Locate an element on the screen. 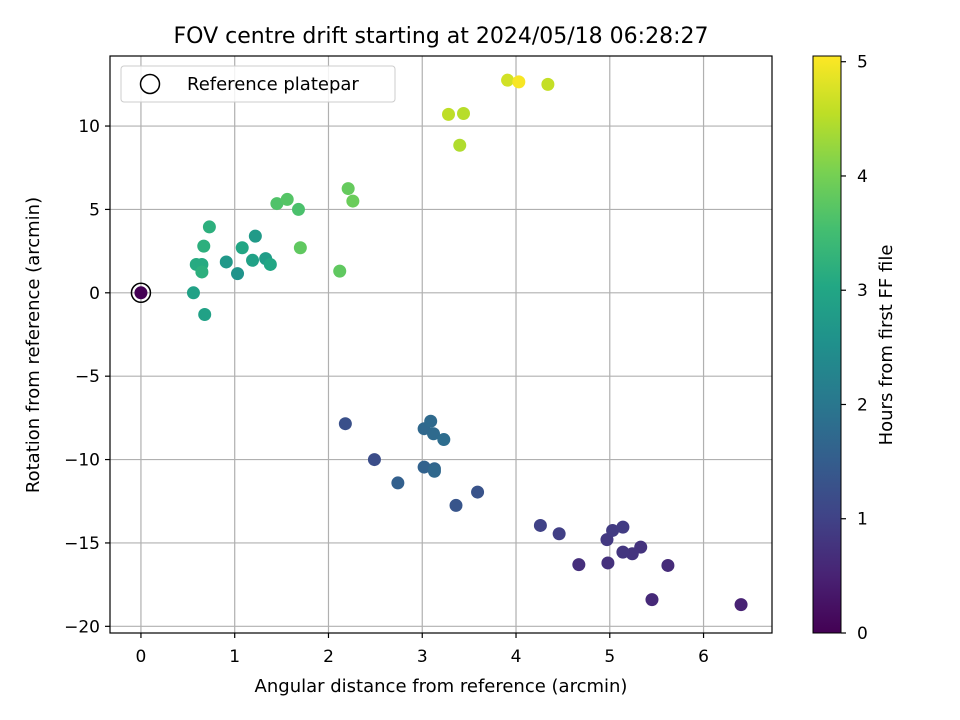 Image resolution: width=960 pixels, height=720 pixels. y-tick-label: 5 is located at coordinates (94, 210).